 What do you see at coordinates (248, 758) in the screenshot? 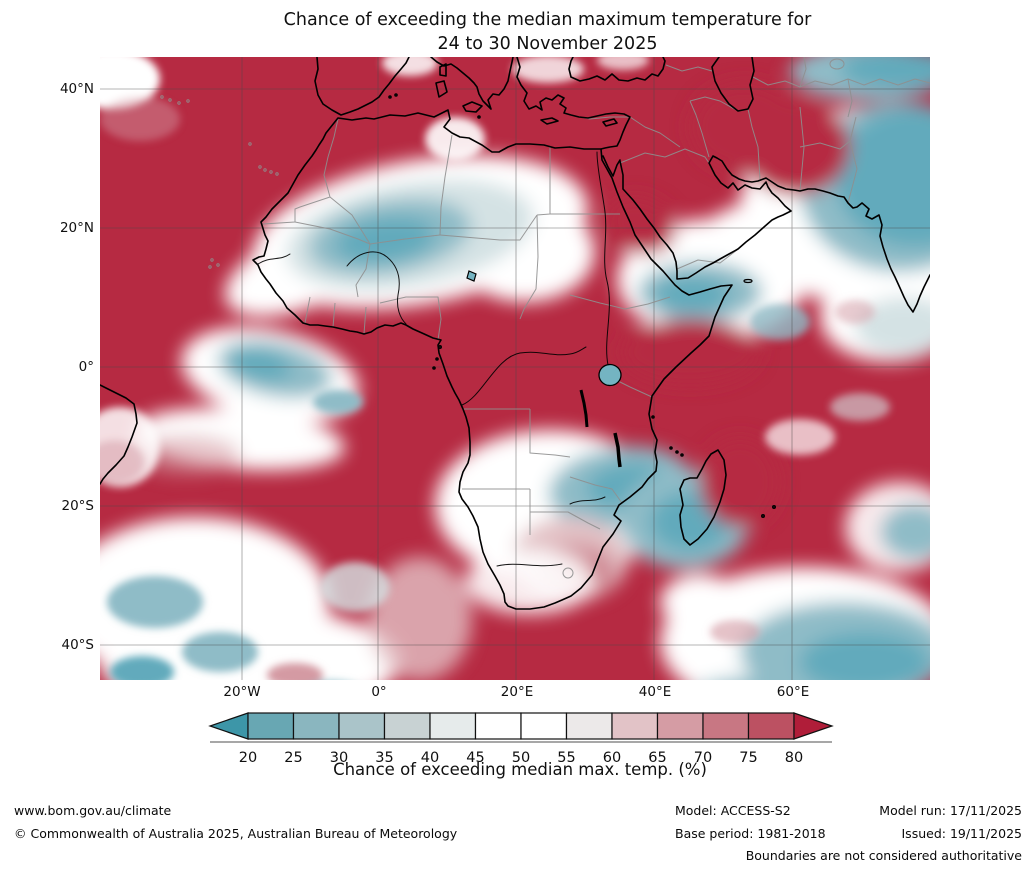
I see `colorbar-tick-label: 20` at bounding box center [248, 758].